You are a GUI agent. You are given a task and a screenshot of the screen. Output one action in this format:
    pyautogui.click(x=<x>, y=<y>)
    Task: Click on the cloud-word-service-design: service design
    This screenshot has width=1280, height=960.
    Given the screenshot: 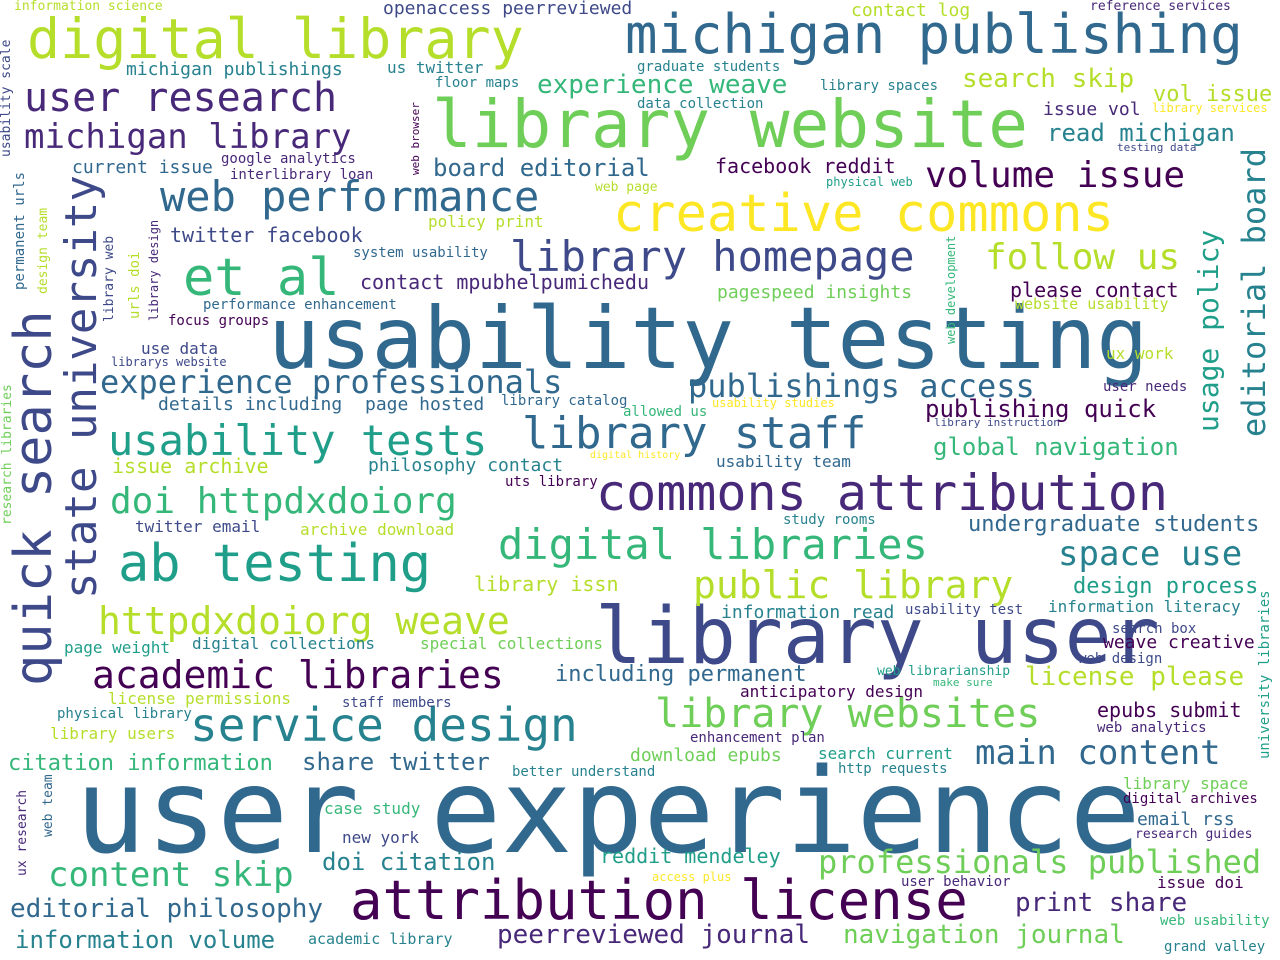 What is the action you would take?
    pyautogui.click(x=384, y=725)
    